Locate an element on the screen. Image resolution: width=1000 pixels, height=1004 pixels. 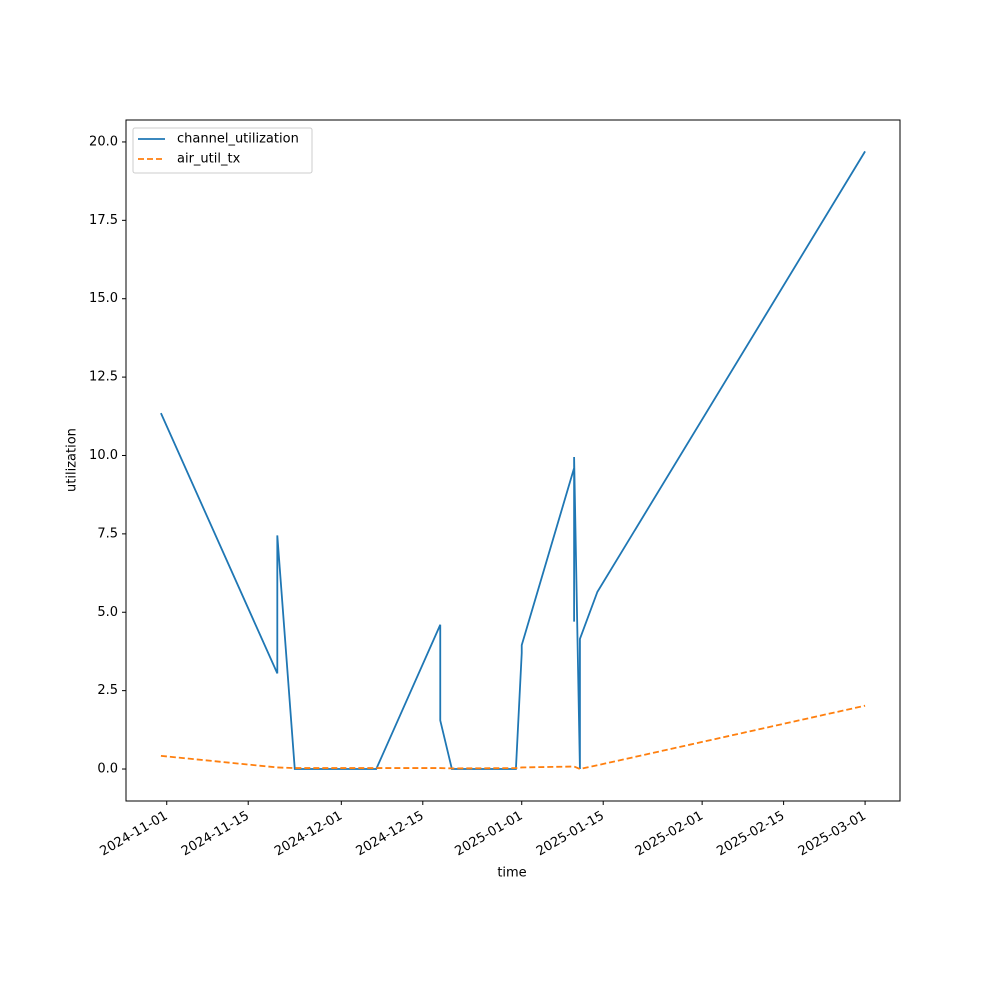
y-tick-label: 7.5 is located at coordinates (107, 533).